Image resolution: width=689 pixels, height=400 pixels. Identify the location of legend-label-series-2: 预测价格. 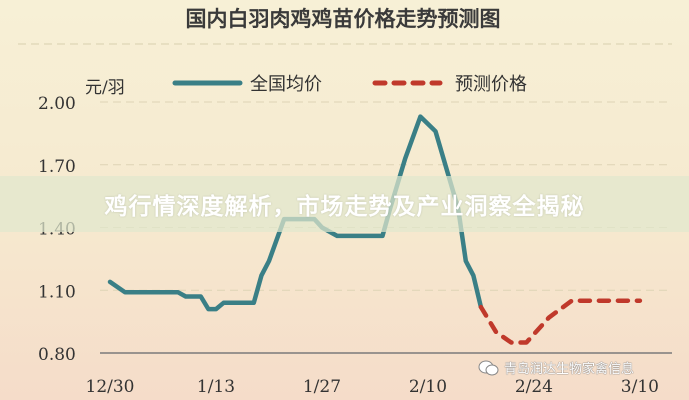
(491, 84).